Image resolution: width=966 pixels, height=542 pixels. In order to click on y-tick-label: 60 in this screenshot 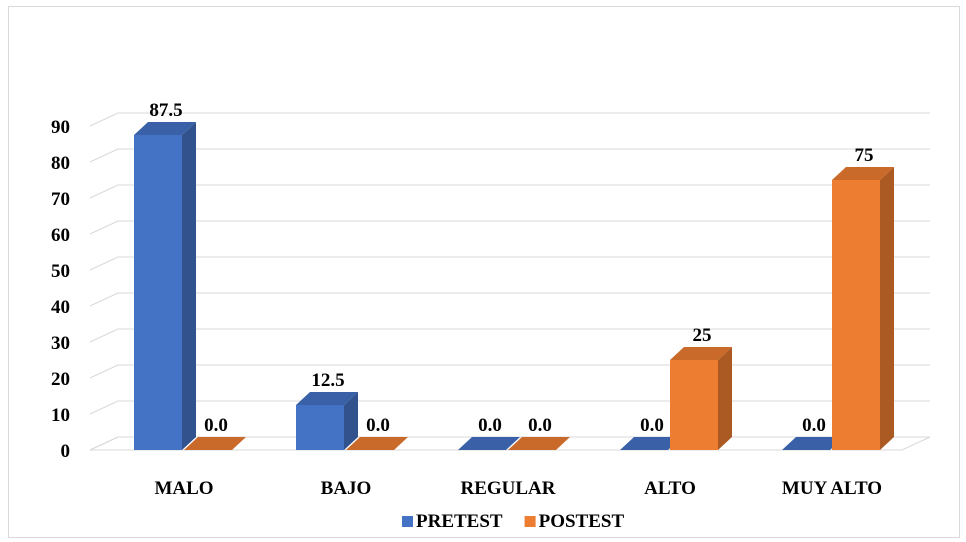, I will do `click(60, 235)`.